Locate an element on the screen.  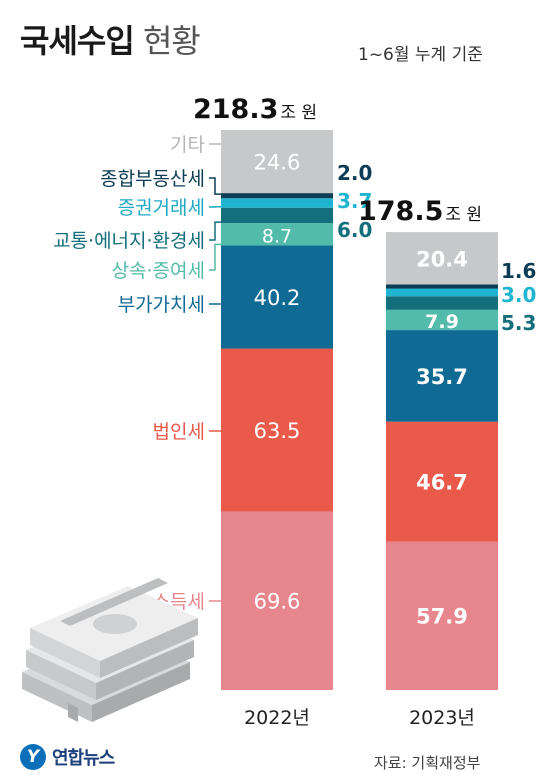
leader-line-교통-에너지-환경세 is located at coordinates (215, 231).